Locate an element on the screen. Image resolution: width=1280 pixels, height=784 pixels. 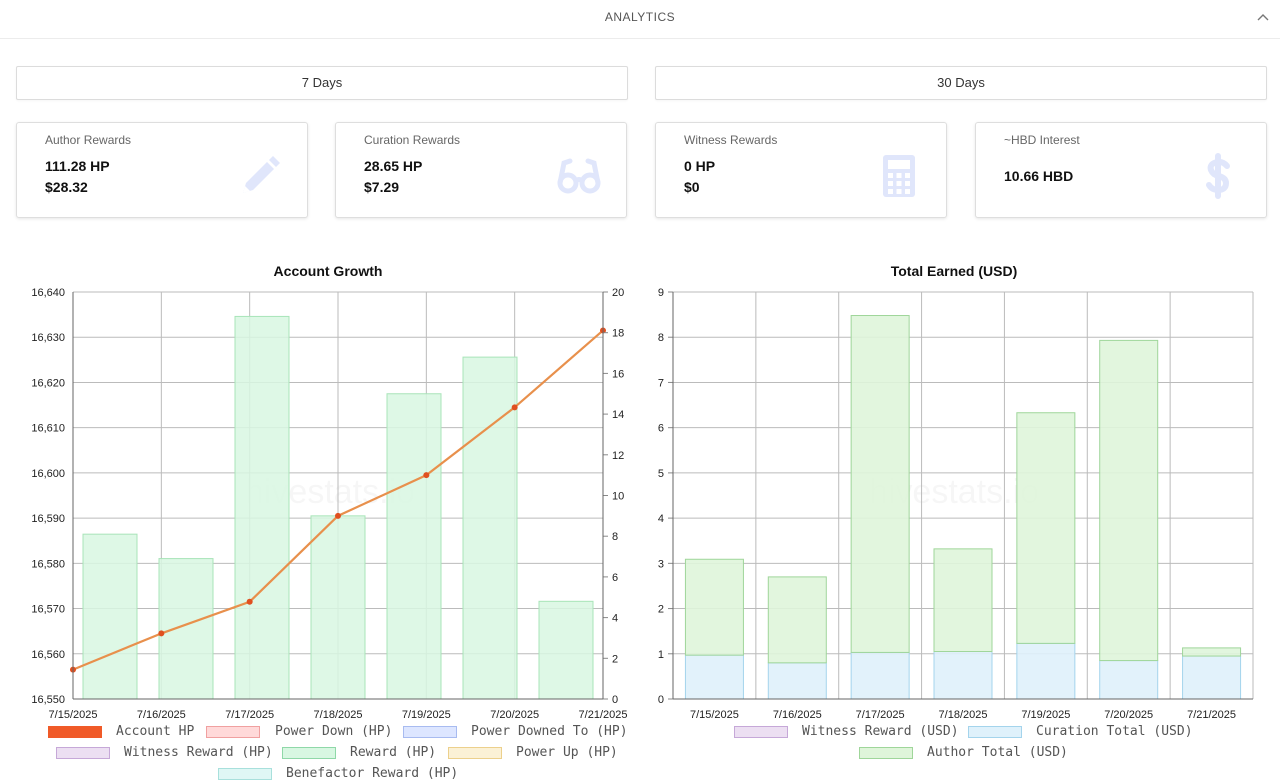
y-tick-label: 9 is located at coordinates (661, 293).